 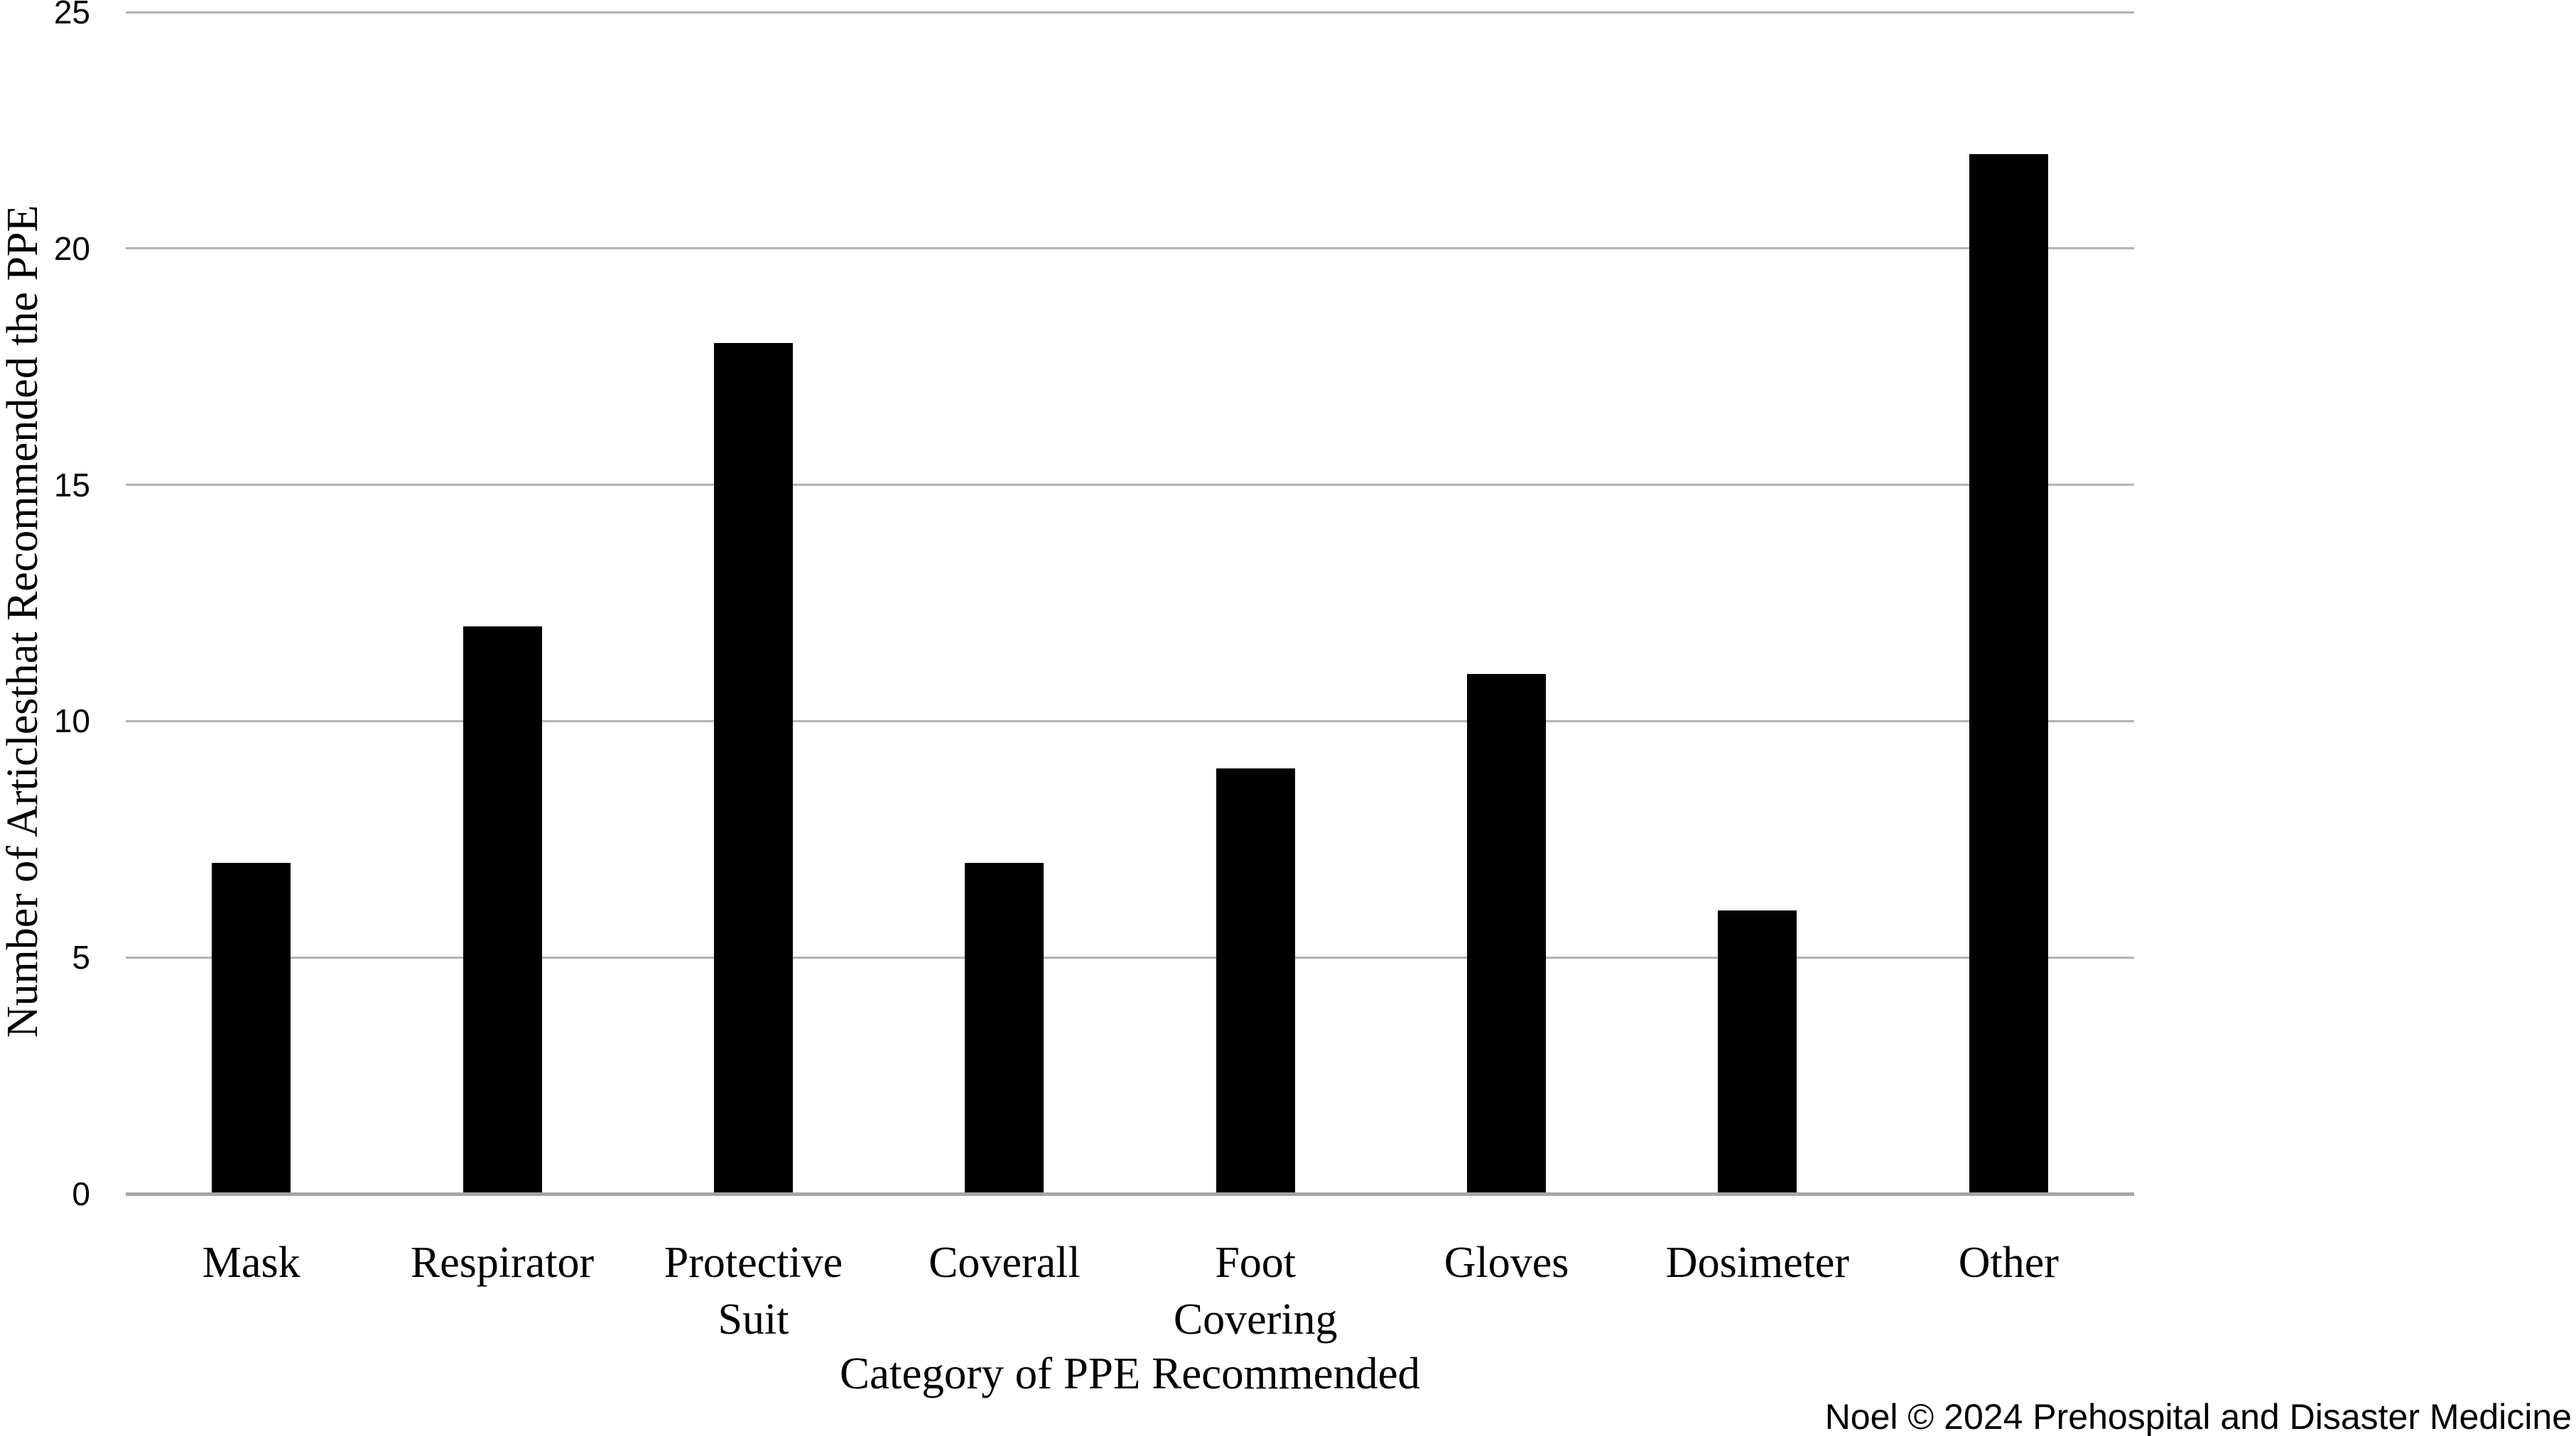 I want to click on y-tick-label-5: 5, so click(x=81, y=958).